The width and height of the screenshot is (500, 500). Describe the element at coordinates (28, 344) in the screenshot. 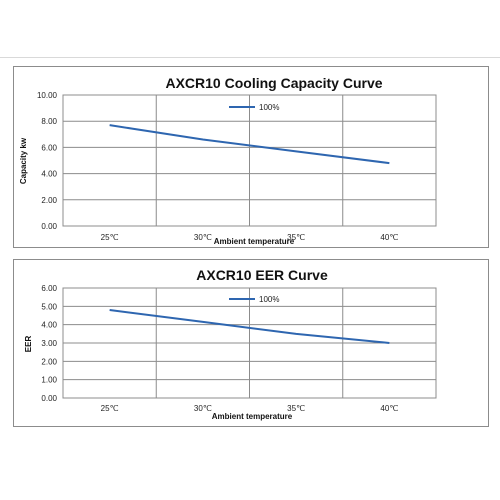

I see `y-axis-label: EER` at that location.